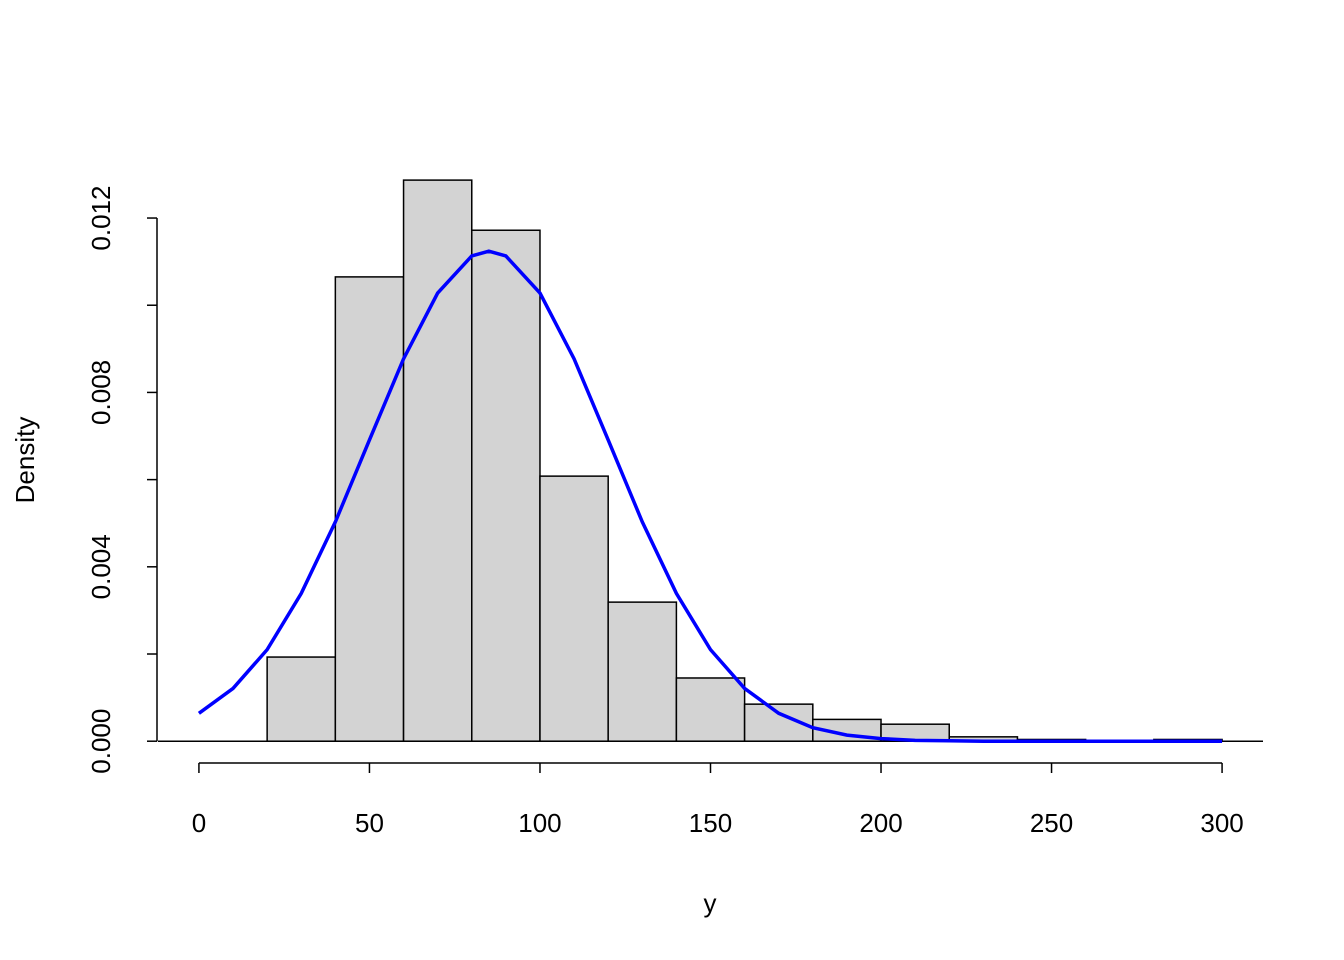  I want to click on x-axis-label: y, so click(710, 903).